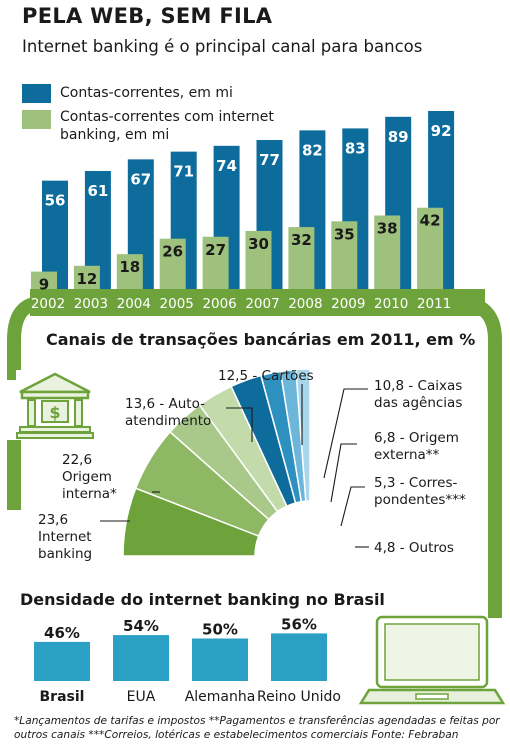 This screenshot has width=510, height=745. I want to click on bar-value-internet-2005: 26, so click(172, 252).